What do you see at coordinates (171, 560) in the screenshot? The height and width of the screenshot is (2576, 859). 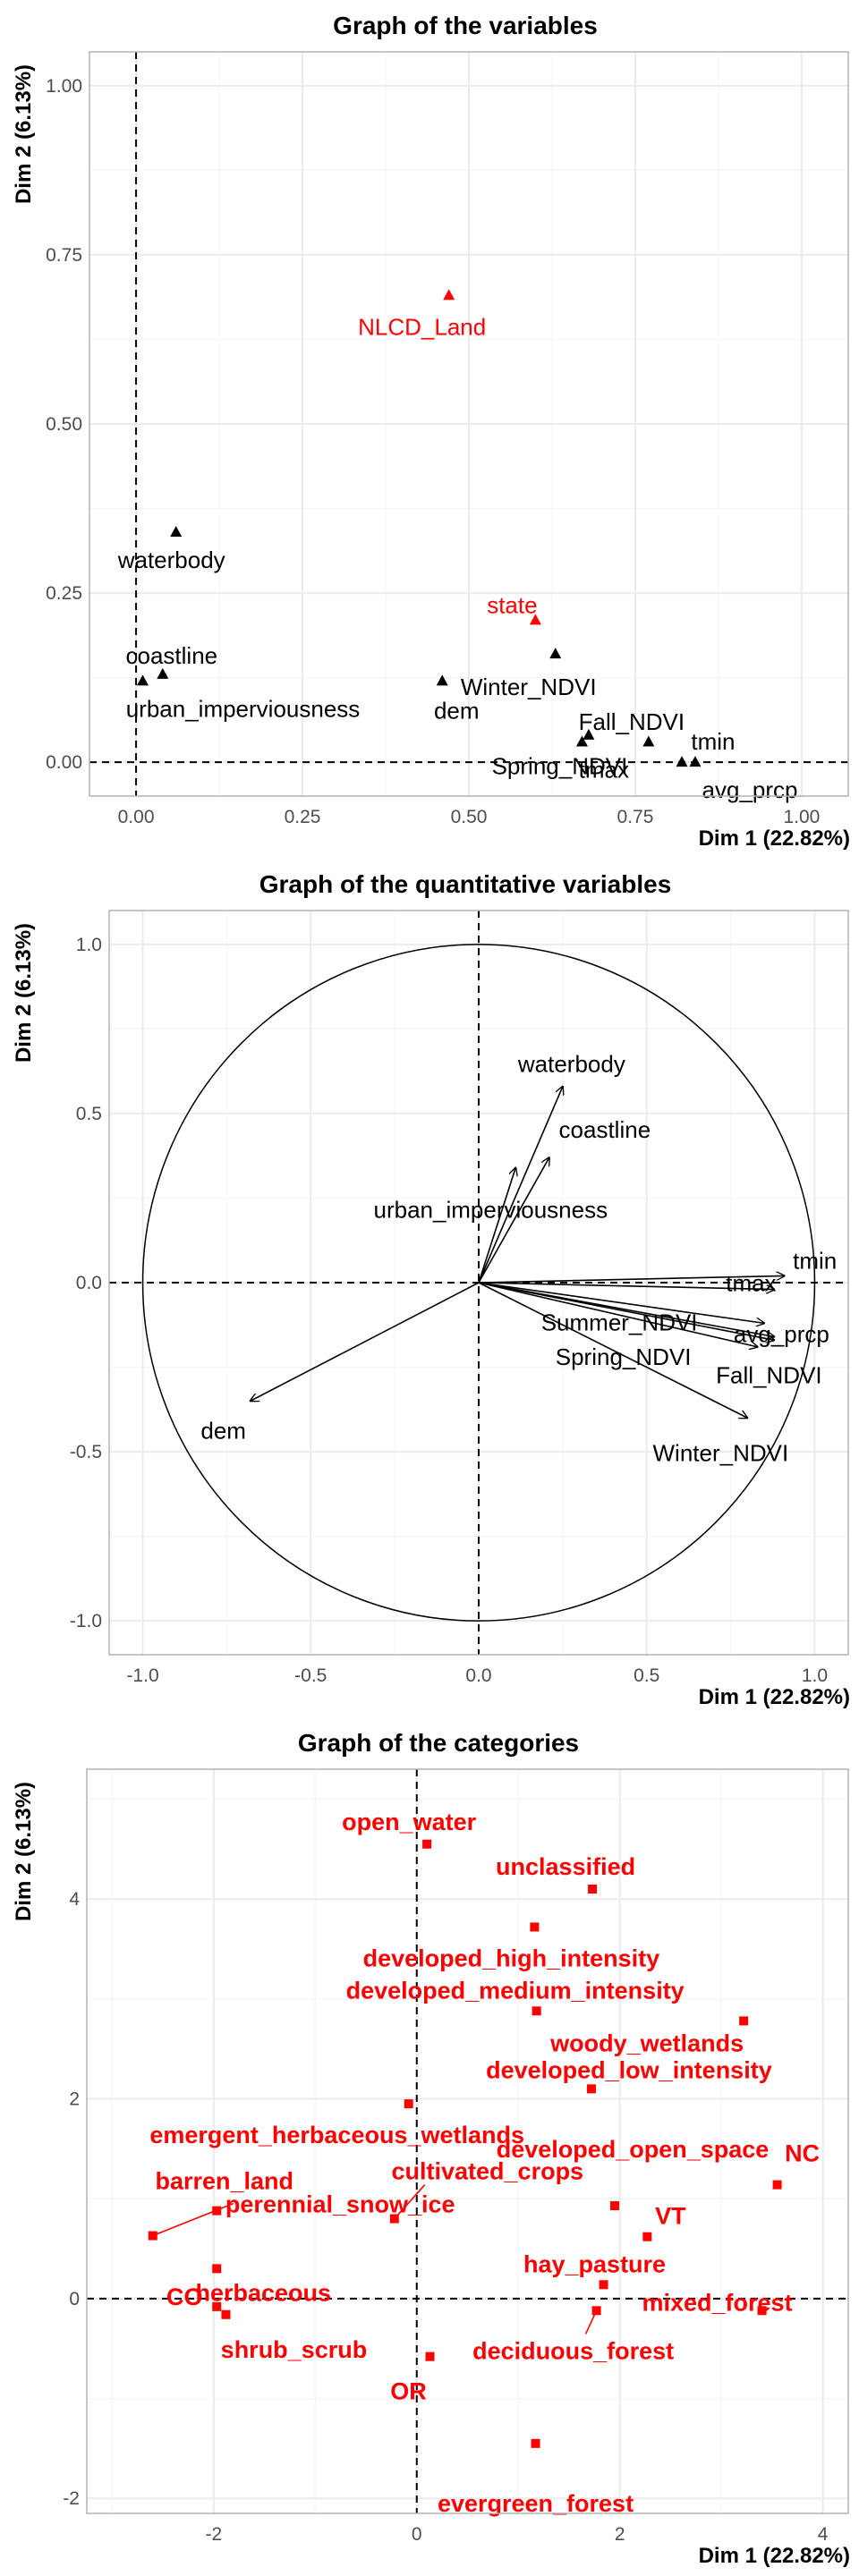 I see `point-label-waterbody: waterbody` at bounding box center [171, 560].